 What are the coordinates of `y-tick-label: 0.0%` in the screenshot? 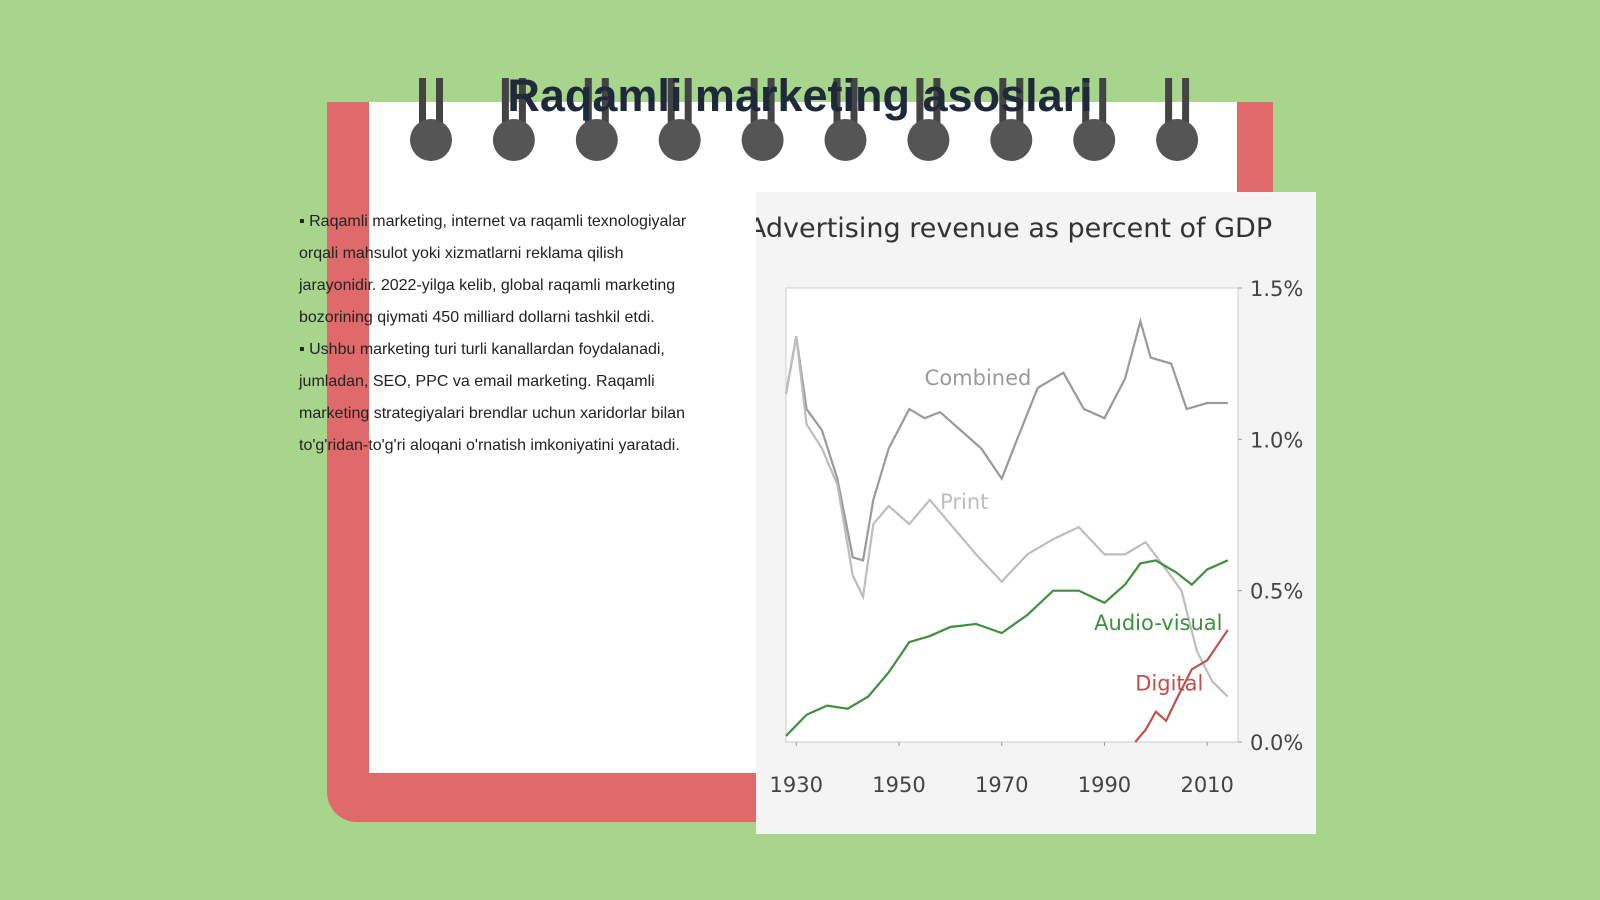 It's located at (1276, 743).